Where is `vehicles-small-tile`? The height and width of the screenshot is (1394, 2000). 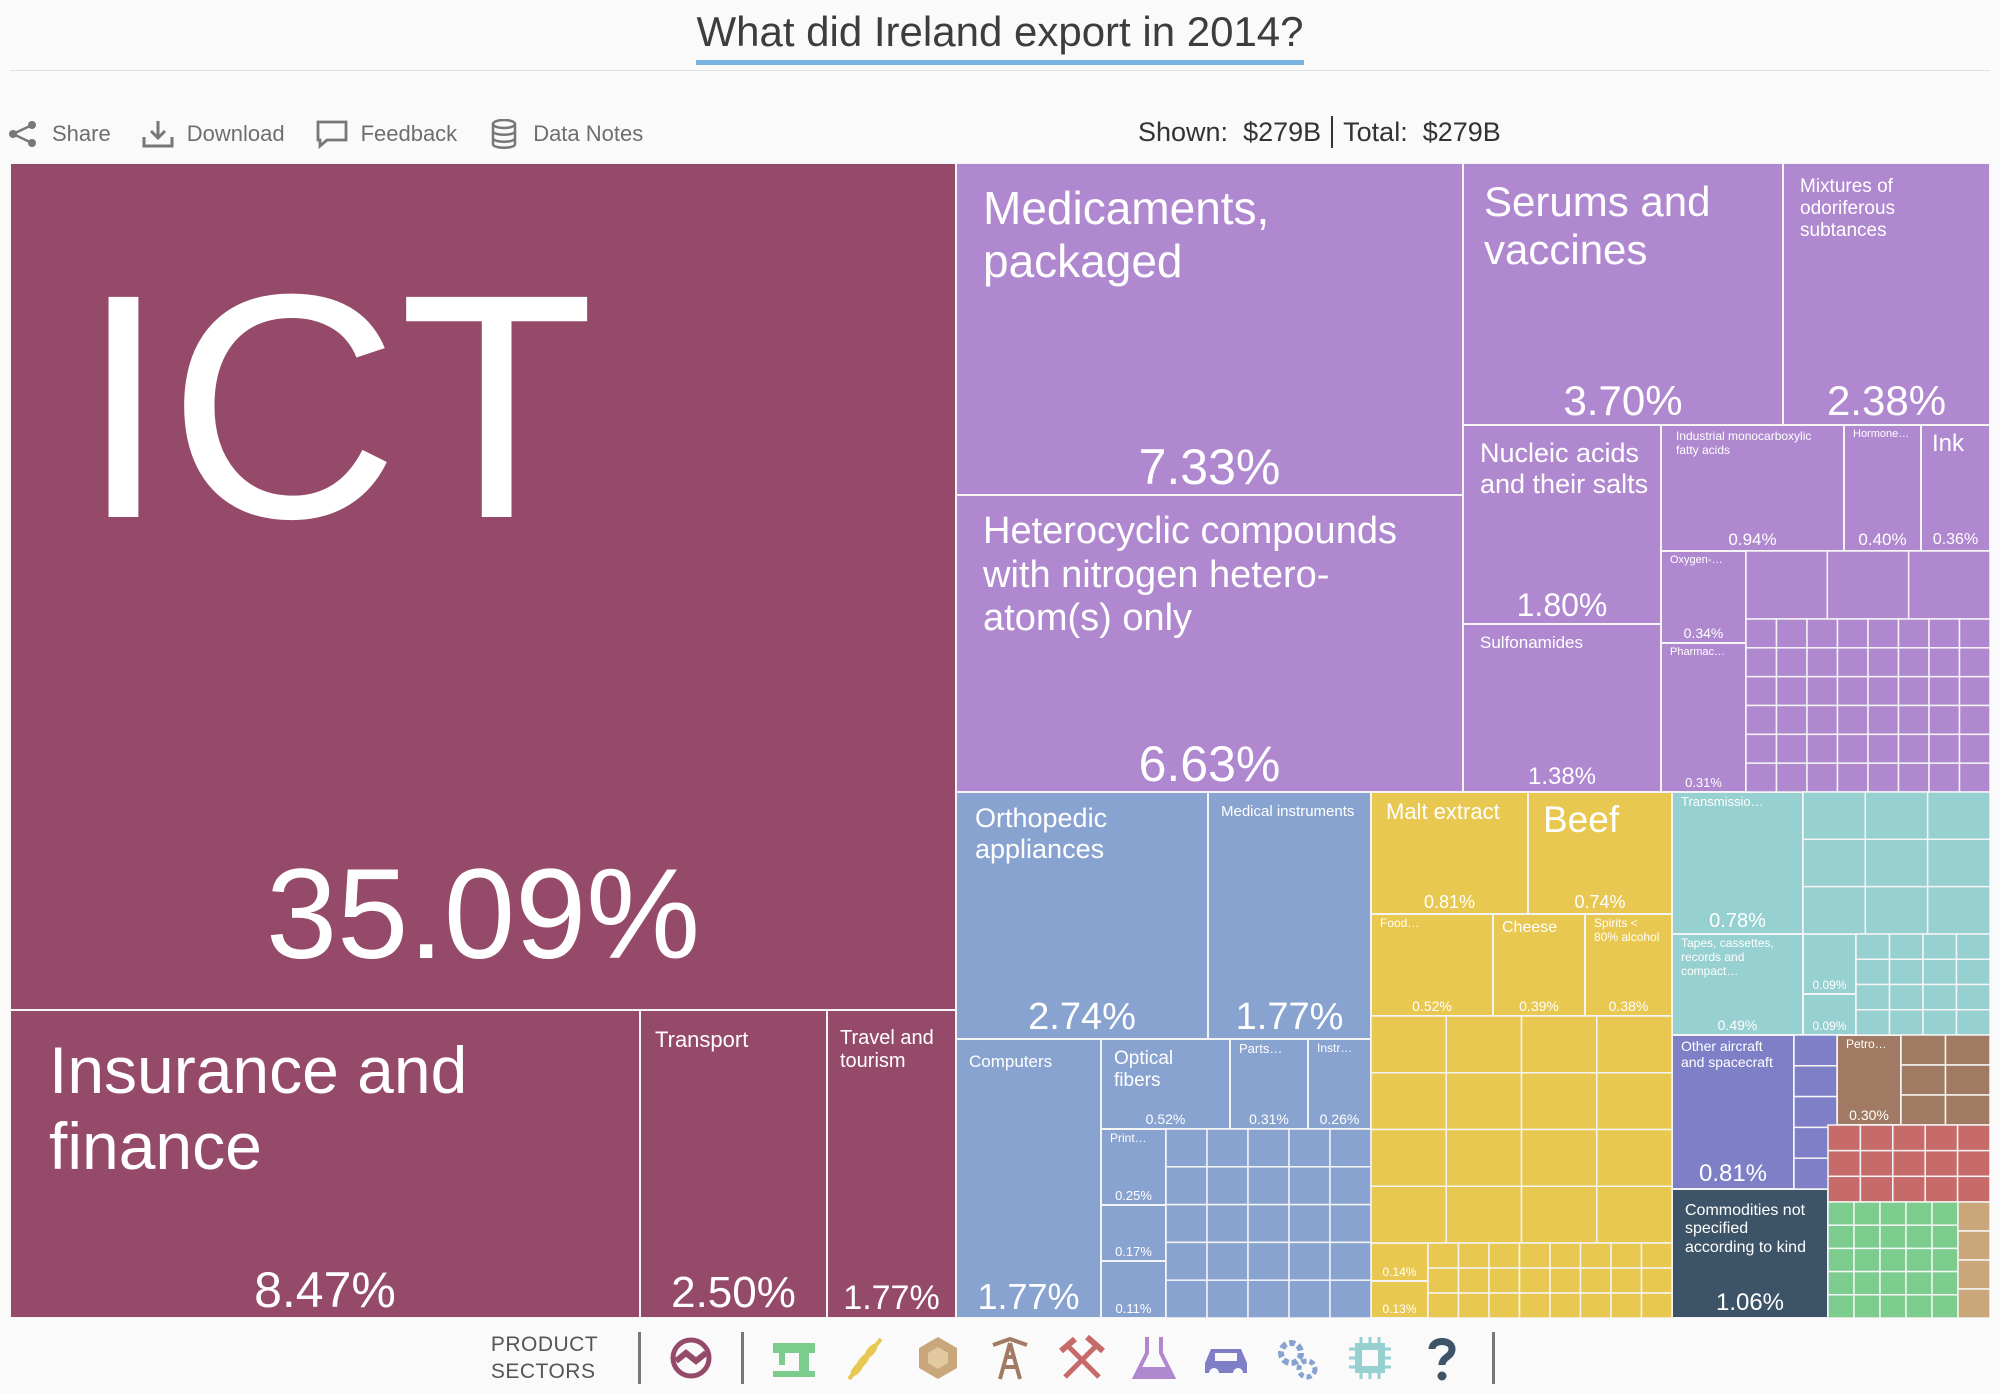 vehicles-small-tile is located at coordinates (1815, 1081).